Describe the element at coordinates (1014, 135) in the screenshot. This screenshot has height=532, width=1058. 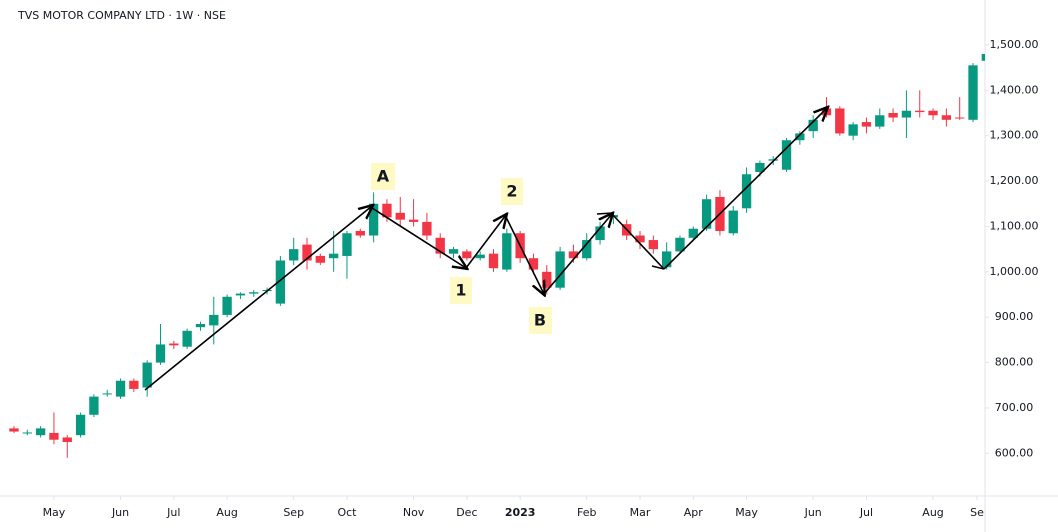
I see `y-tick-label: 1,300.00` at that location.